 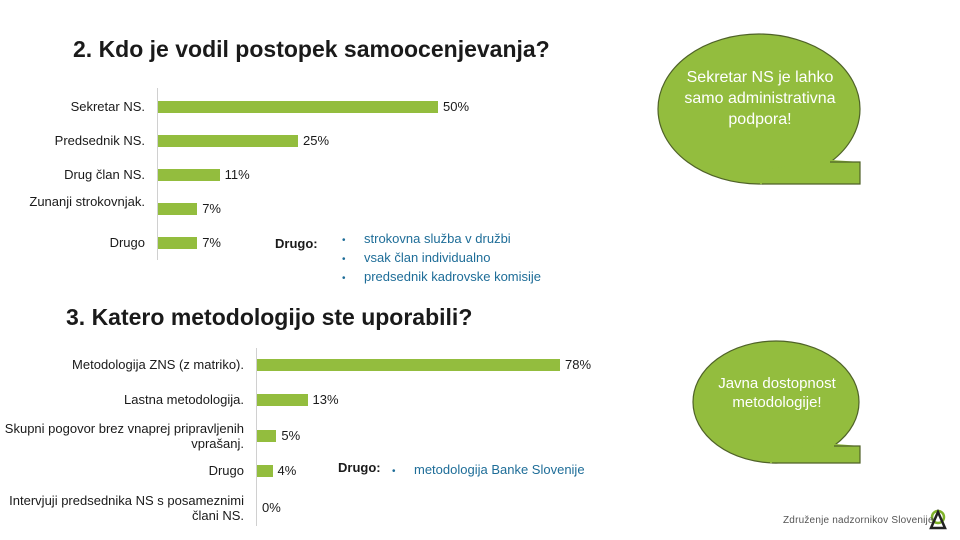 What do you see at coordinates (426, 238) in the screenshot?
I see `list-item: • strokovna služba v družbi` at bounding box center [426, 238].